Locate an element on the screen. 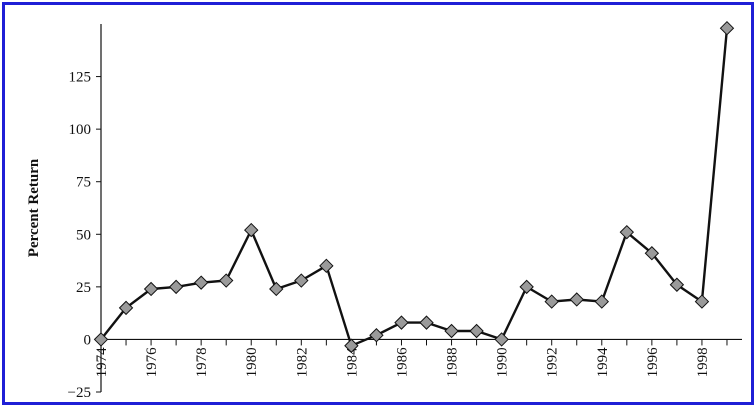 The height and width of the screenshot is (407, 756). data-point-1985 is located at coordinates (376, 335).